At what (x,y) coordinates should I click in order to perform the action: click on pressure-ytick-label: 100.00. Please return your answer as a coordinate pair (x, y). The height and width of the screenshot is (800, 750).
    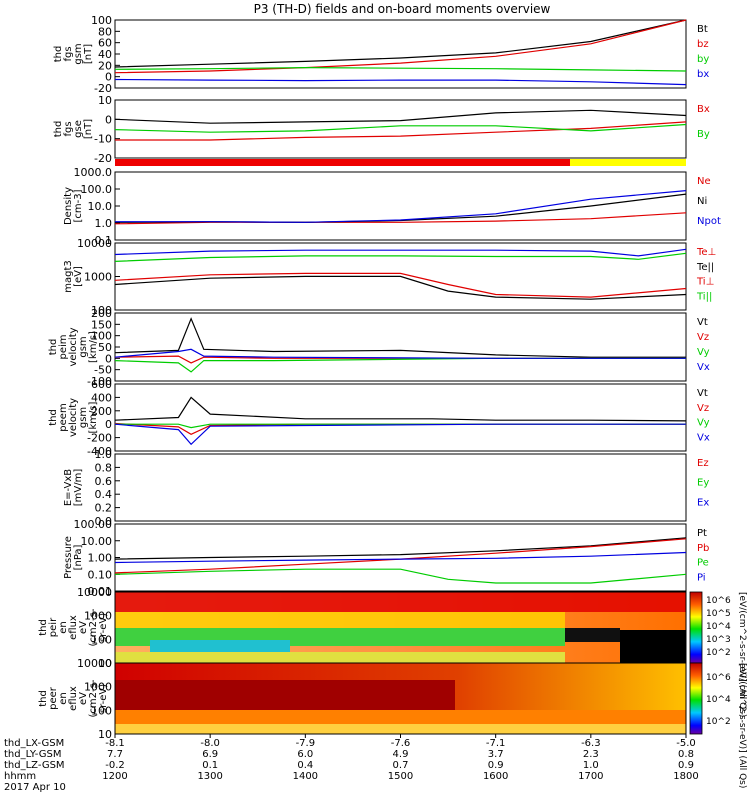
    Looking at the image, I should click on (93, 524).